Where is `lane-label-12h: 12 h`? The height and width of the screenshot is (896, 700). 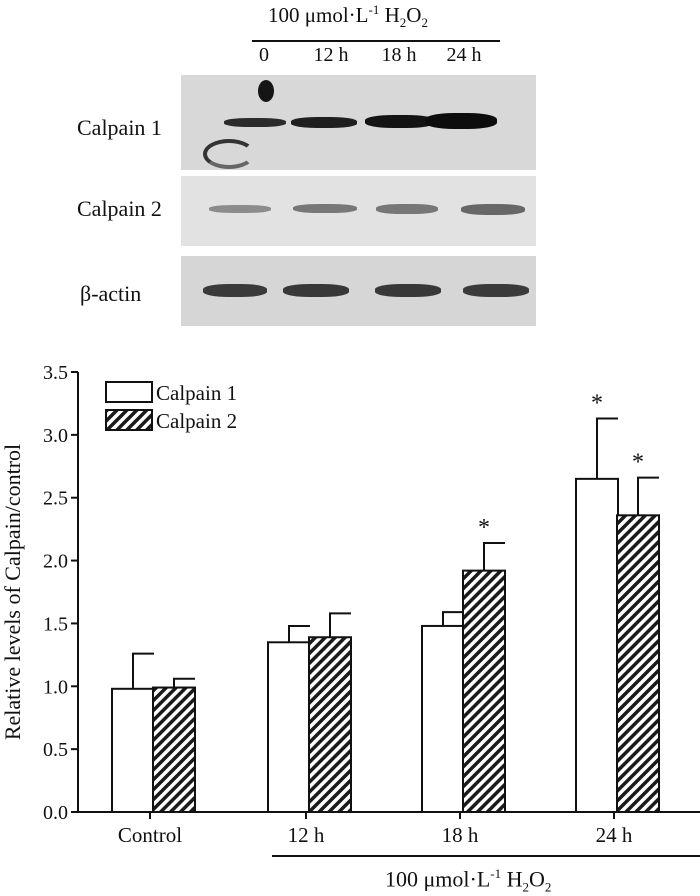
lane-label-12h: 12 h is located at coordinates (331, 55).